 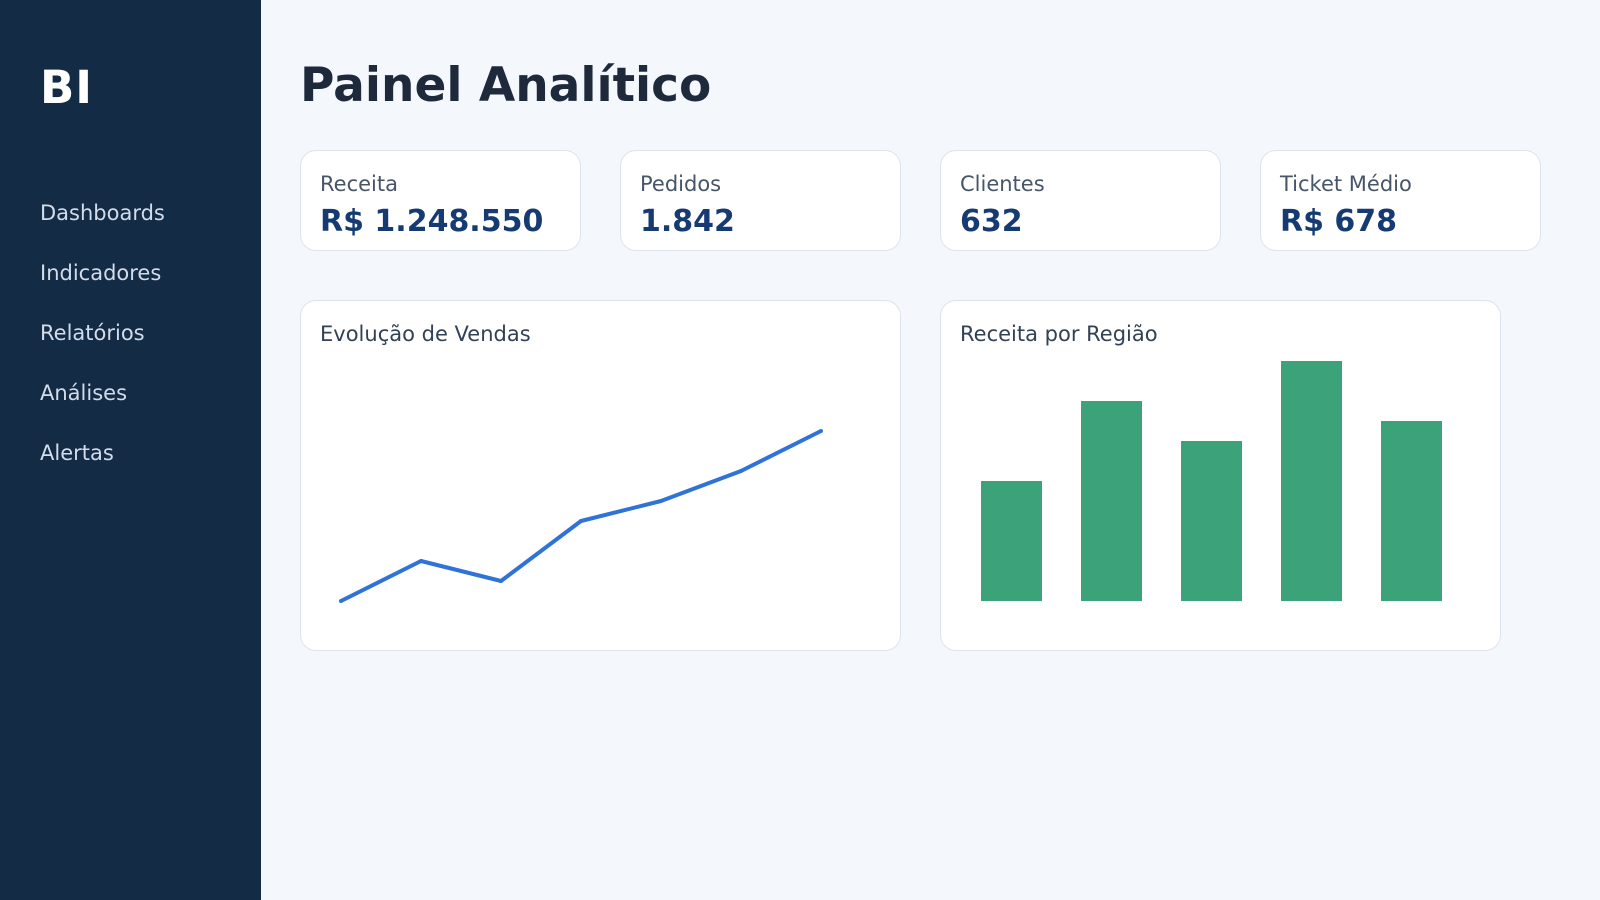 I want to click on line-chart, so click(x=581, y=516).